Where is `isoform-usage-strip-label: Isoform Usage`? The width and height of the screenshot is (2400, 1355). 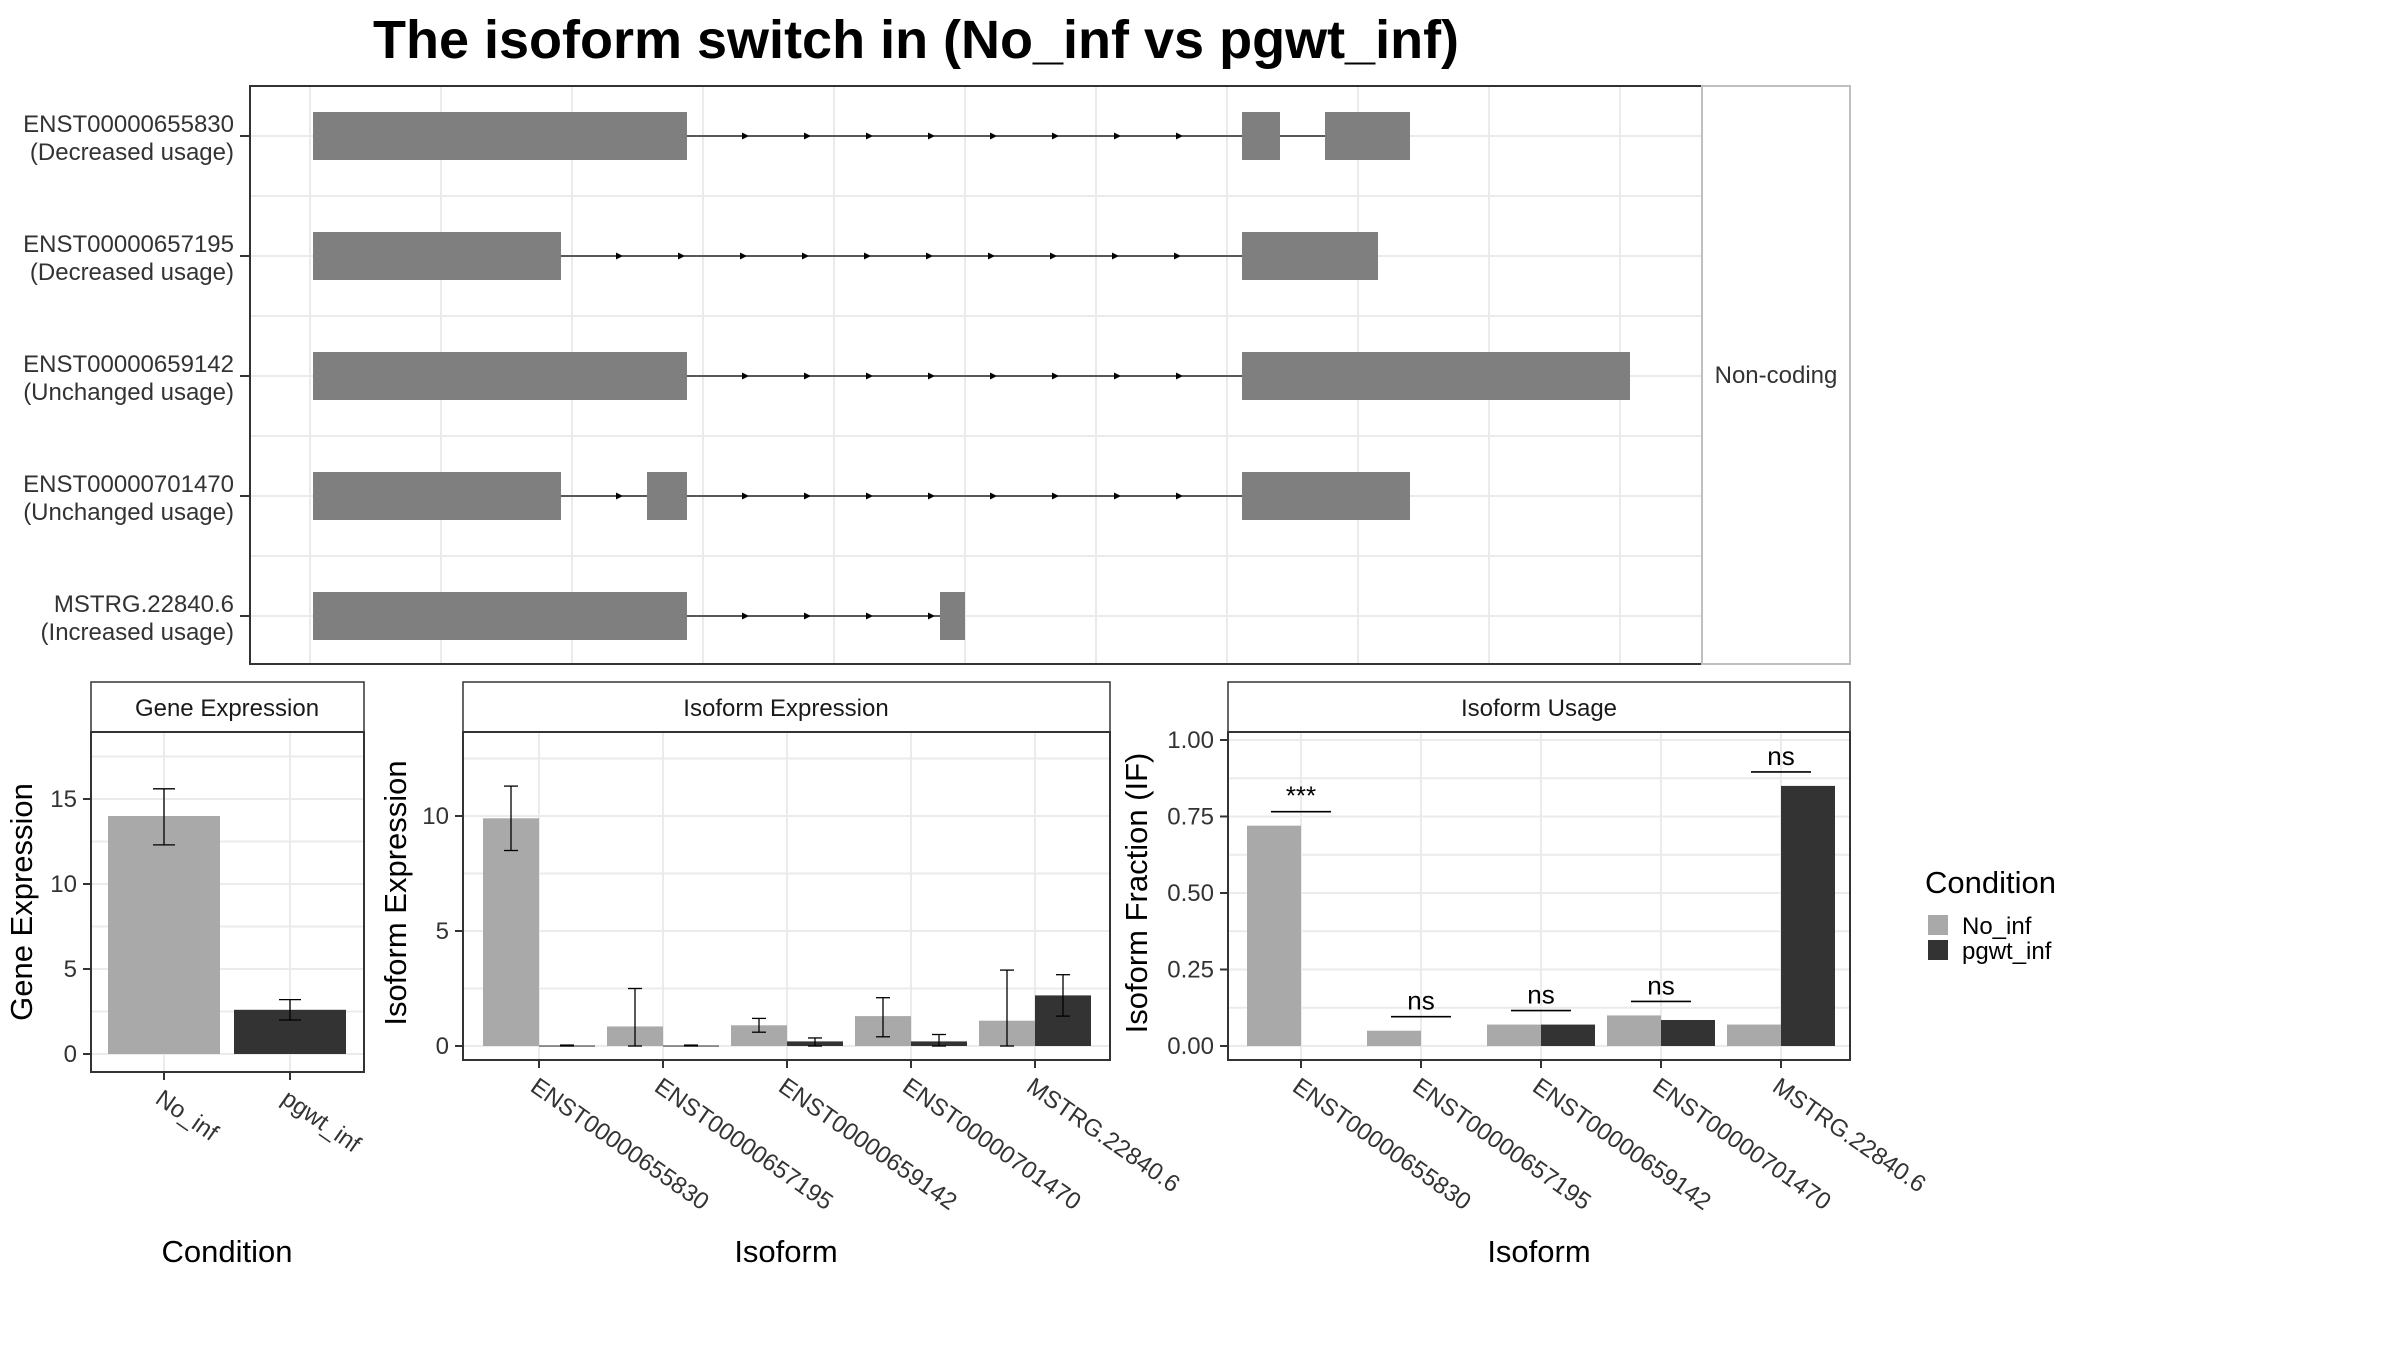
isoform-usage-strip-label: Isoform Usage is located at coordinates (1539, 708).